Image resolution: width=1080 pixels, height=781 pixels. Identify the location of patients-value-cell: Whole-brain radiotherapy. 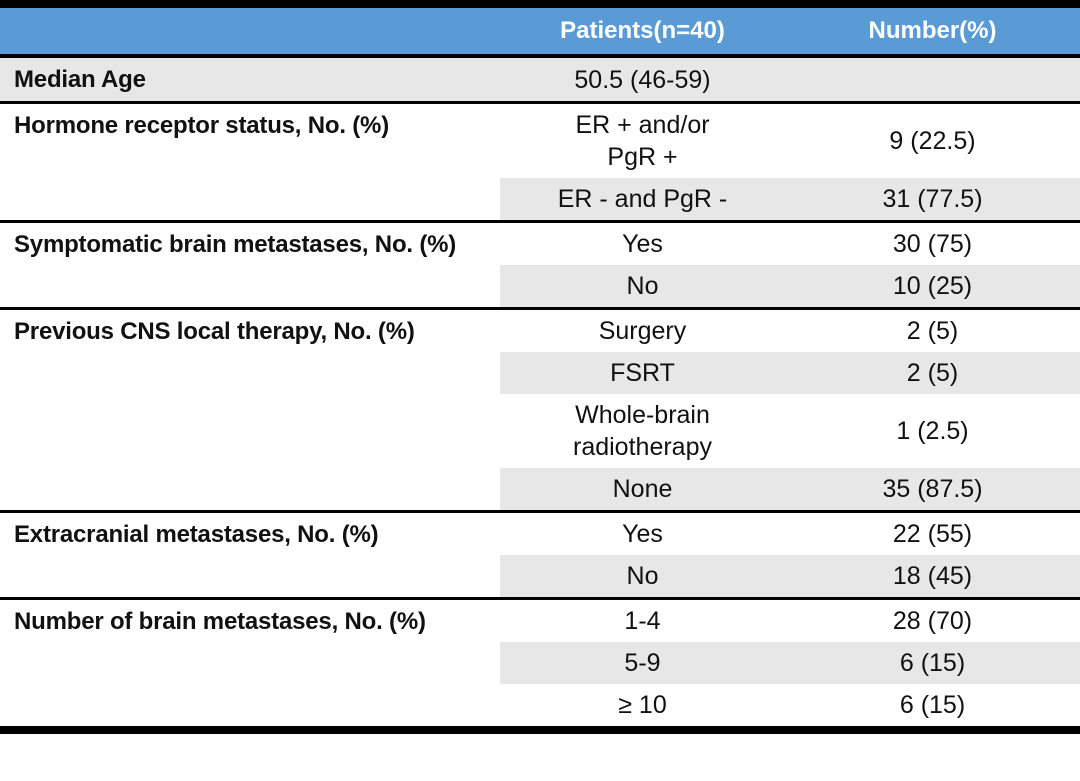
(642, 431).